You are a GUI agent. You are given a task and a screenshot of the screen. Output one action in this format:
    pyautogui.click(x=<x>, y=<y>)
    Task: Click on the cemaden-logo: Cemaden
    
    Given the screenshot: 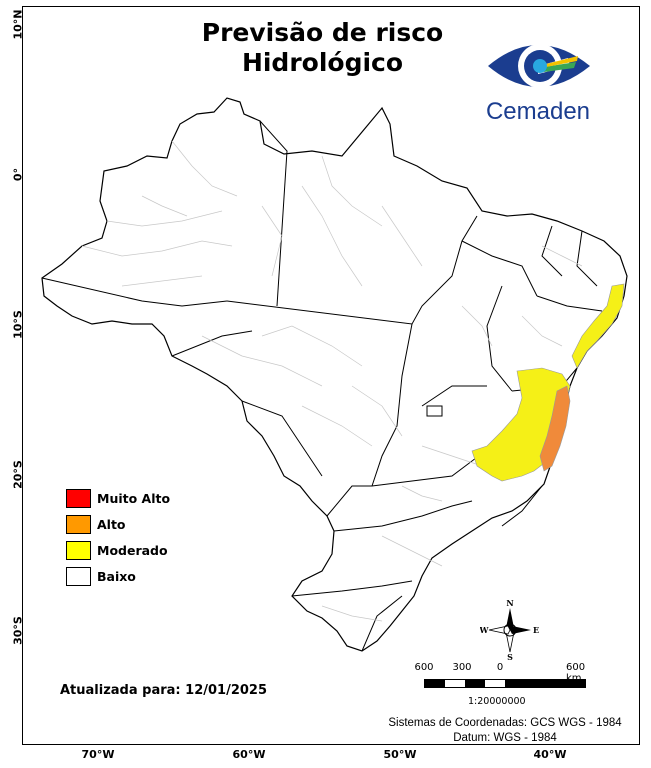 What is the action you would take?
    pyautogui.click(x=538, y=83)
    